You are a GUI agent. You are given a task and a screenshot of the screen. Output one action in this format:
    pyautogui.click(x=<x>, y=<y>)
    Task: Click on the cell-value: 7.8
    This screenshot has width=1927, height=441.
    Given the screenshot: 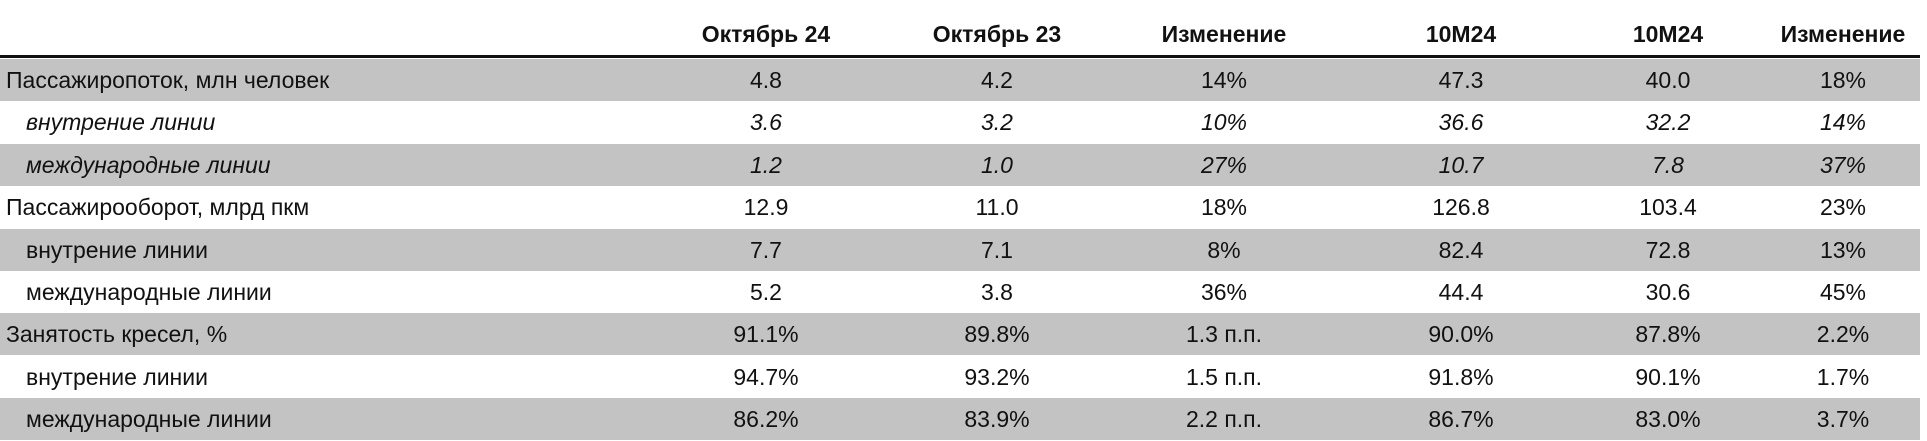 What is the action you would take?
    pyautogui.click(x=1668, y=164)
    